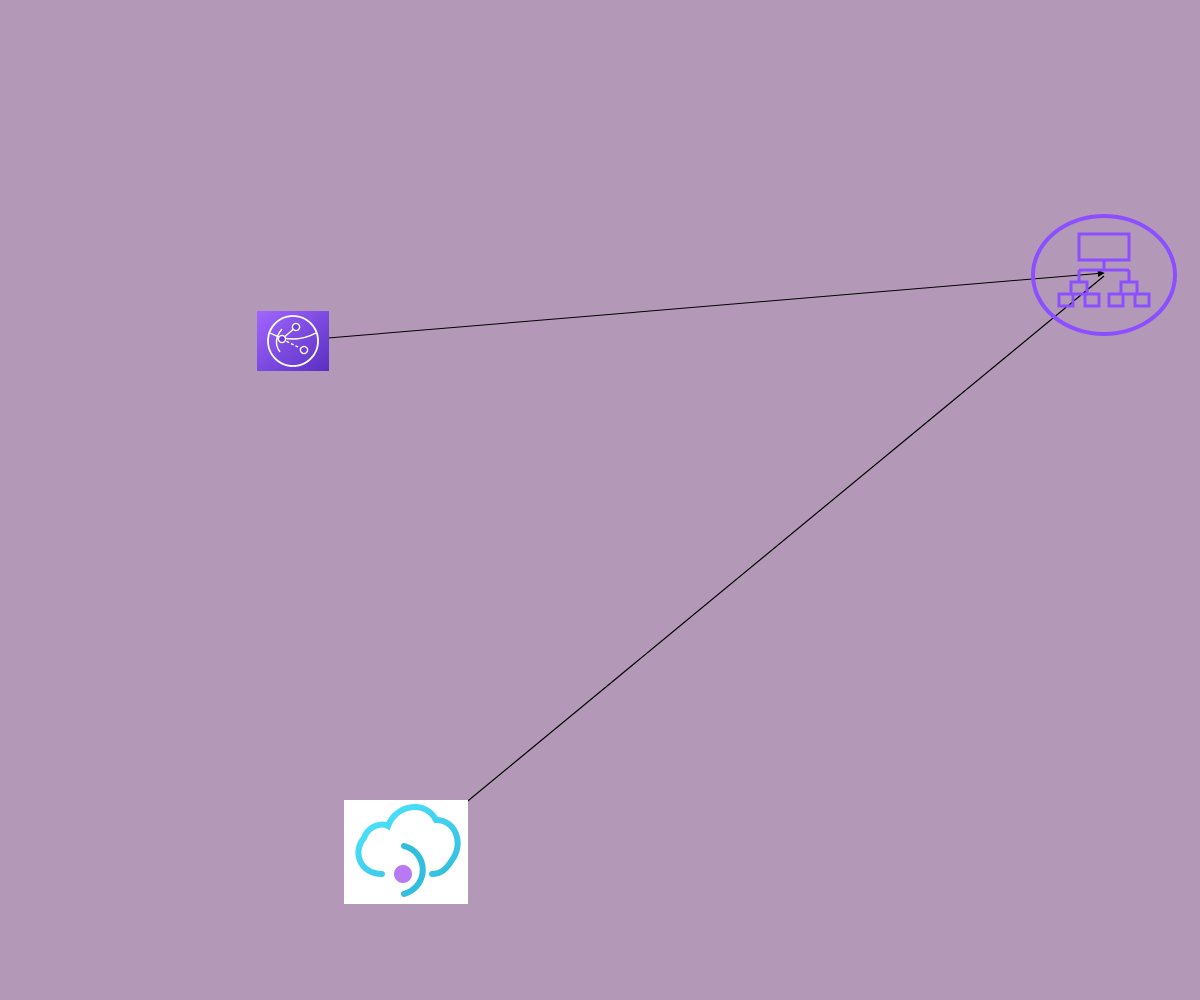  I want to click on node-azure-cloud-service, so click(406, 852).